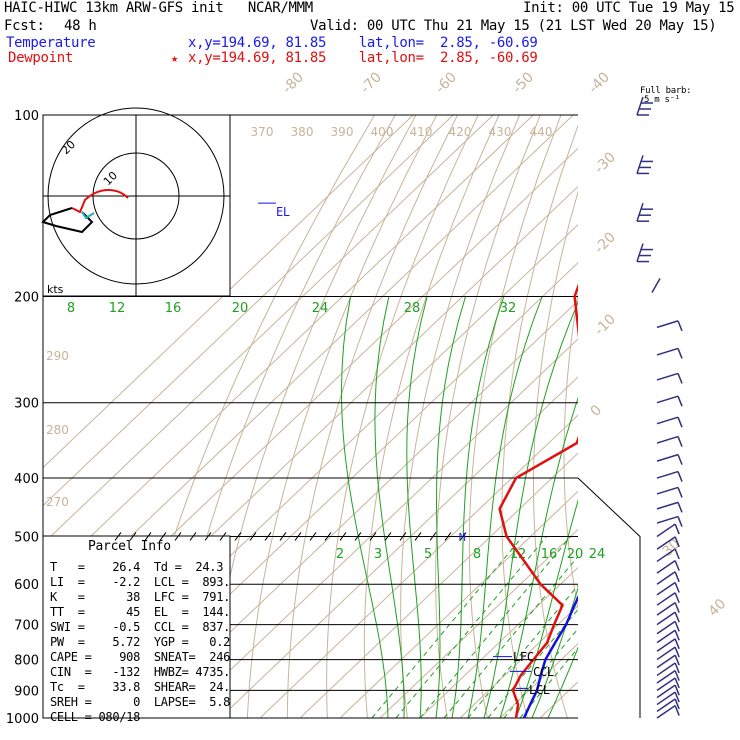  I want to click on mixing-ratio-label: 2, so click(340, 554).